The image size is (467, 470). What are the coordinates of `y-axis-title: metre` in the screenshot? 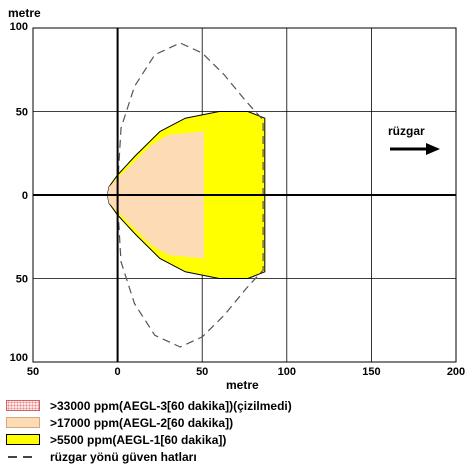 It's located at (24, 13).